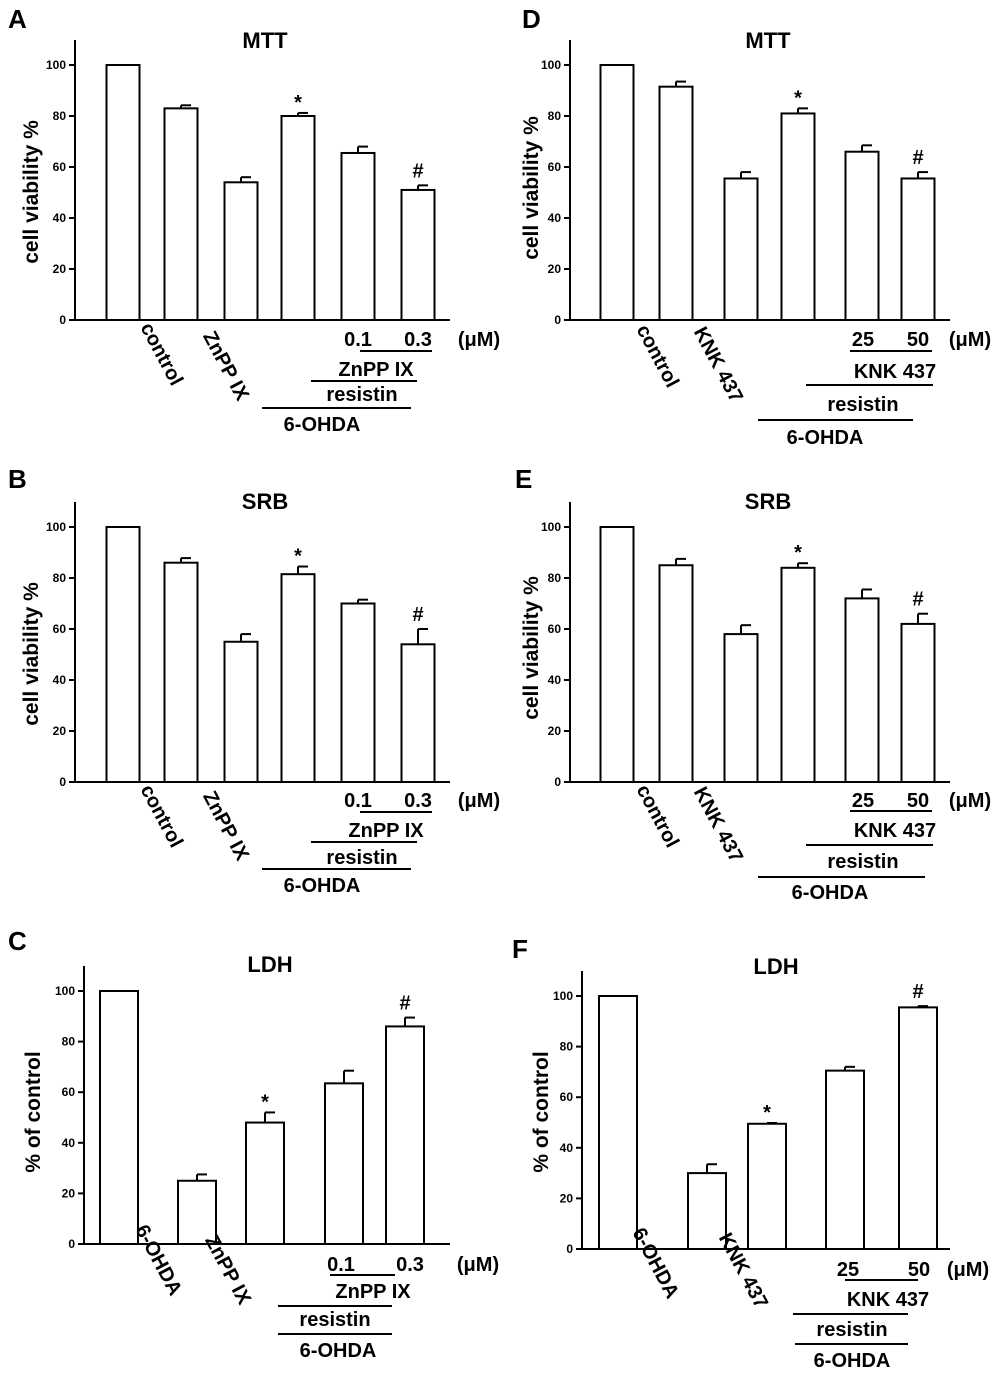 This screenshot has width=1000, height=1378. What do you see at coordinates (161, 816) in the screenshot?
I see `x-category-label: control` at bounding box center [161, 816].